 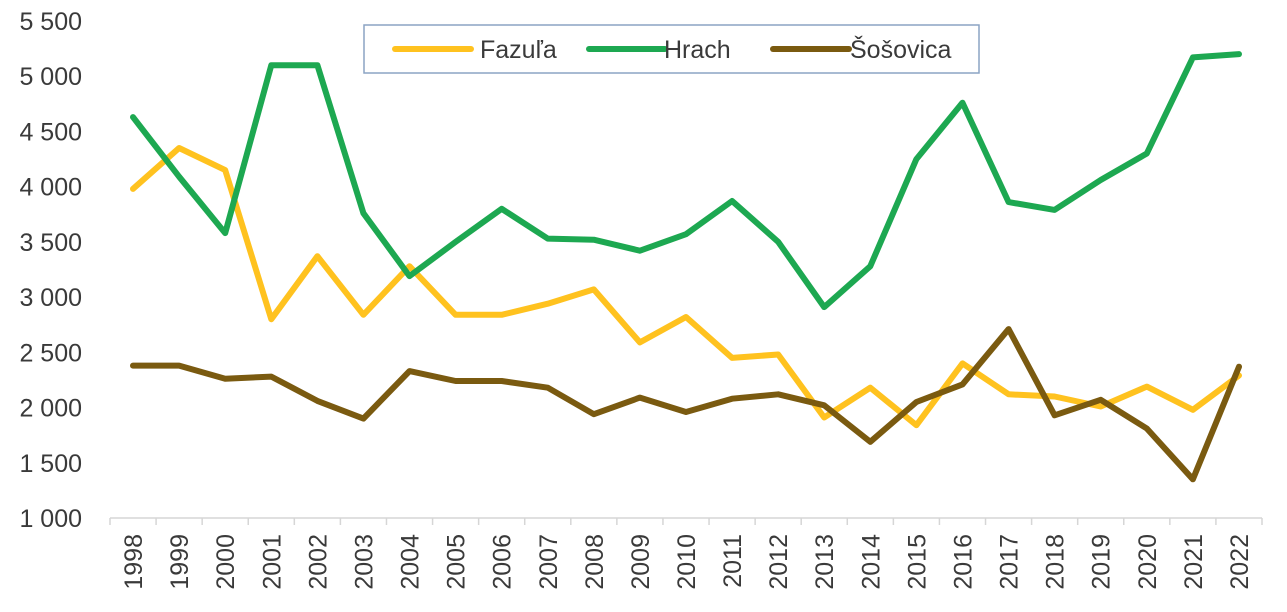 What do you see at coordinates (50, 464) in the screenshot?
I see `y-tick-label: 1 500` at bounding box center [50, 464].